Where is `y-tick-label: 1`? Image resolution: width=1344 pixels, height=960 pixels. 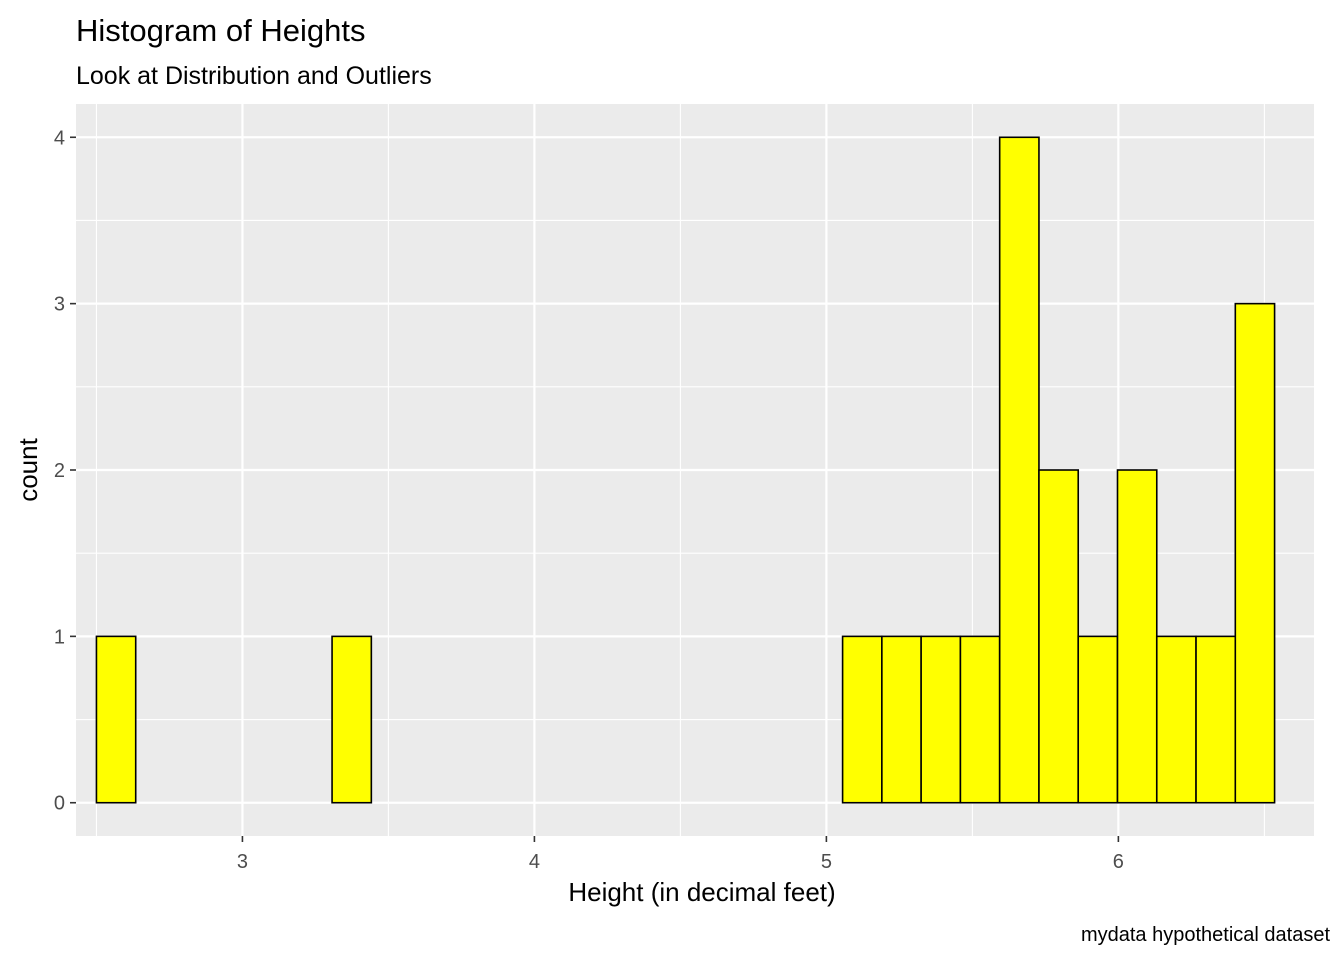 y-tick-label: 1 is located at coordinates (59, 637).